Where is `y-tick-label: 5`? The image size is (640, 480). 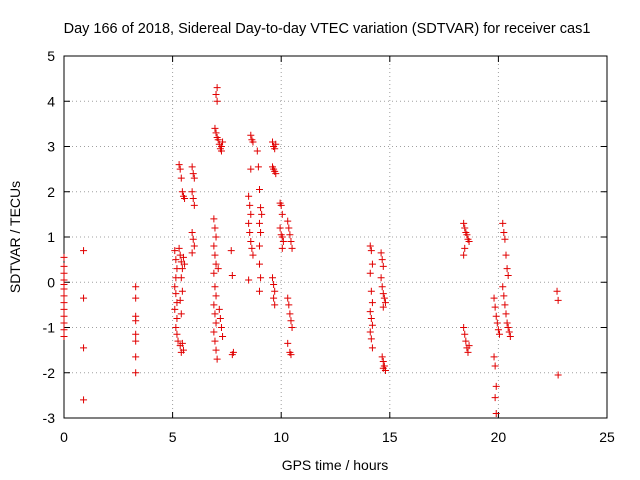
y-tick-label: 5 is located at coordinates (51, 56).